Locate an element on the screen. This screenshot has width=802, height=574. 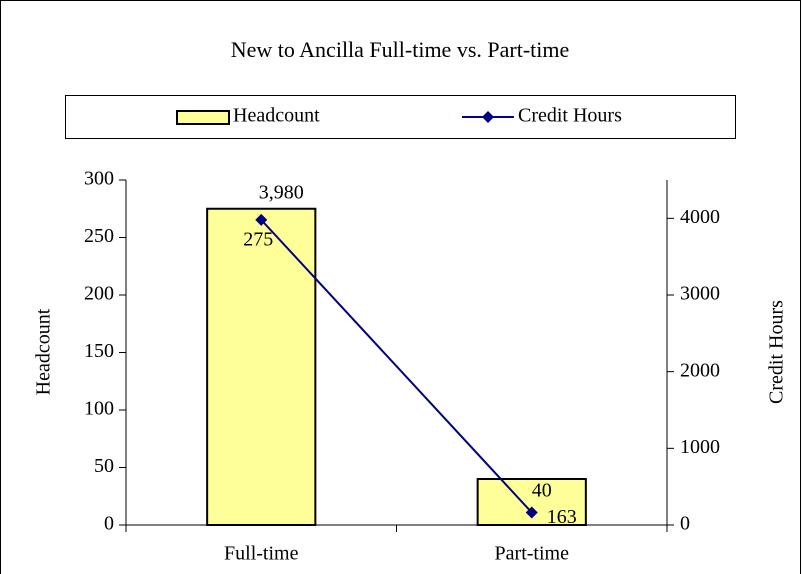
data-label: 163 is located at coordinates (562, 517).